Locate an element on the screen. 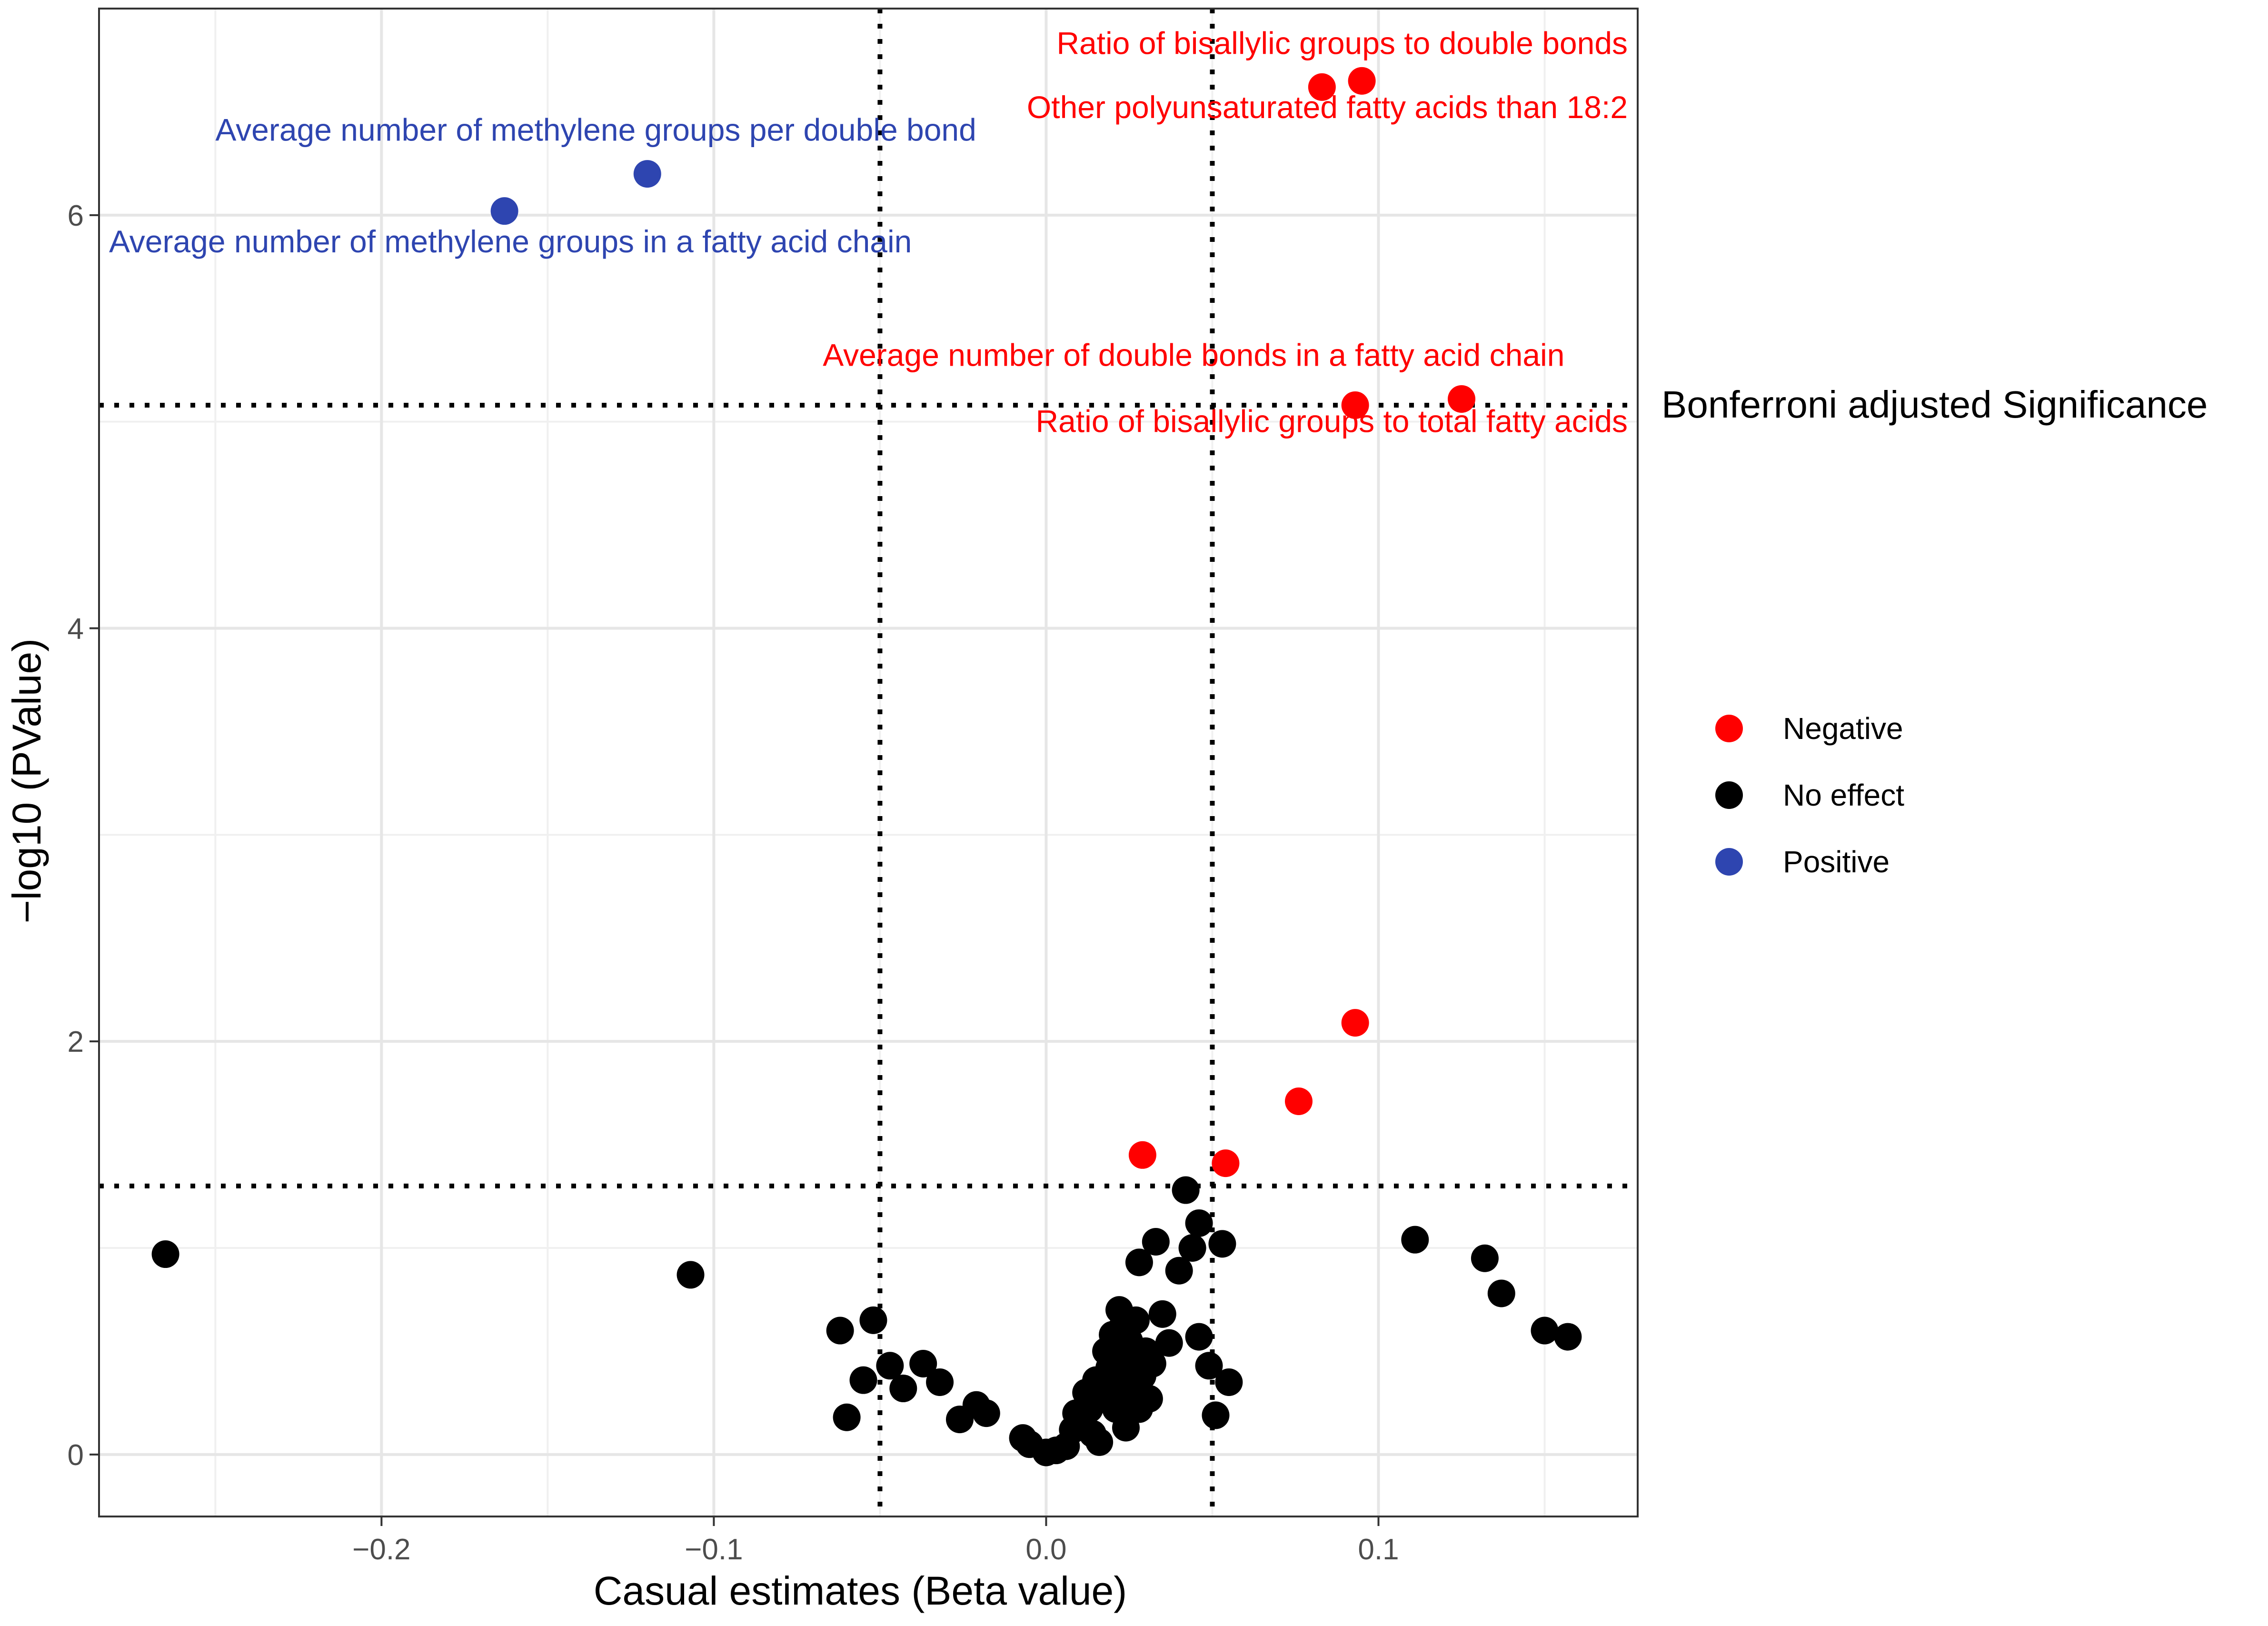  bonferroni-annotation: Bonferroni adjusted Significance is located at coordinates (1934, 404).